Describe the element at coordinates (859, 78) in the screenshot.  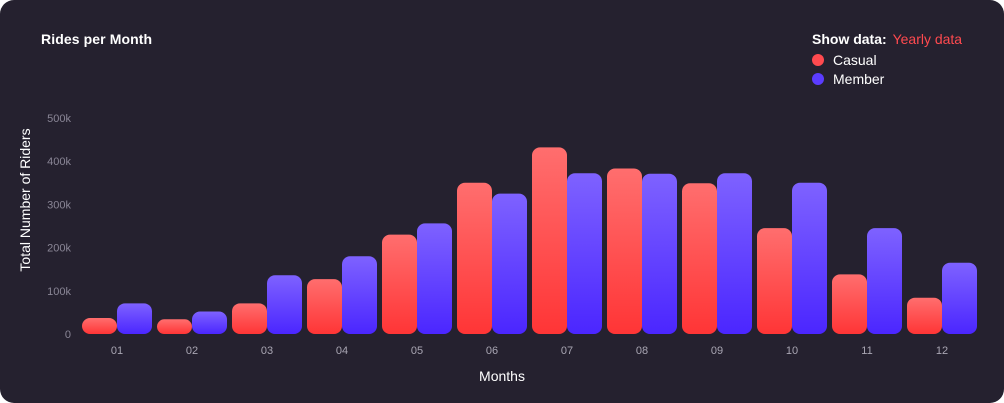
I see `legend-label-member: Member` at that location.